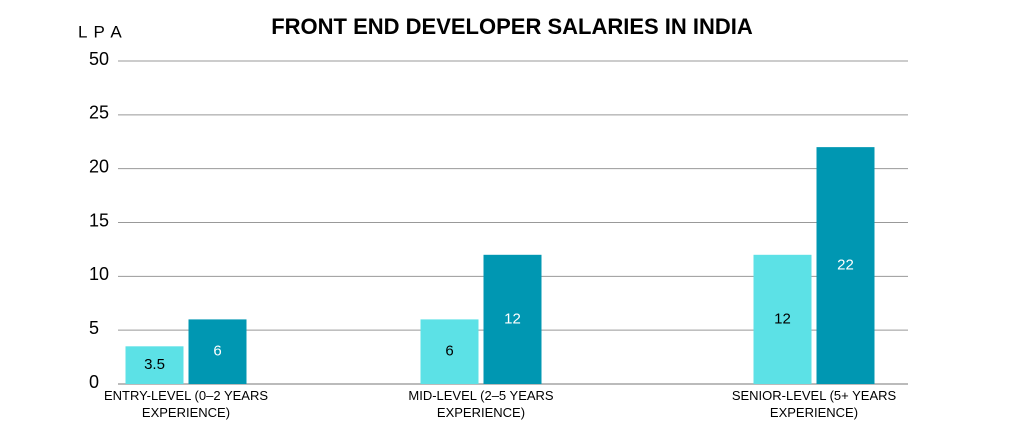  I want to click on y-tick-label: 50, so click(99, 59).